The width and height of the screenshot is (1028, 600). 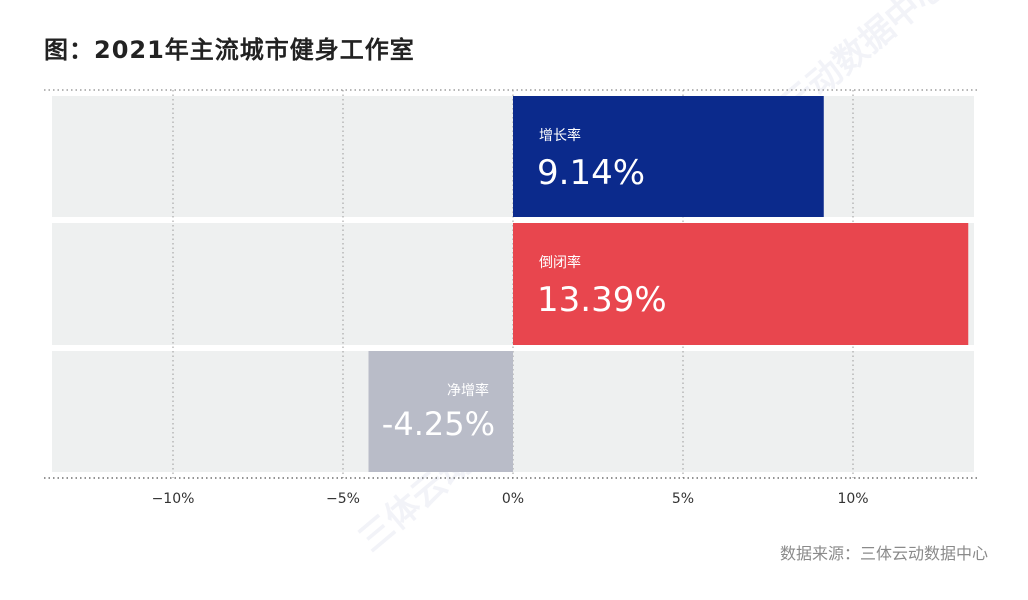 I want to click on bar-category-label: 倒闭率, so click(x=560, y=262).